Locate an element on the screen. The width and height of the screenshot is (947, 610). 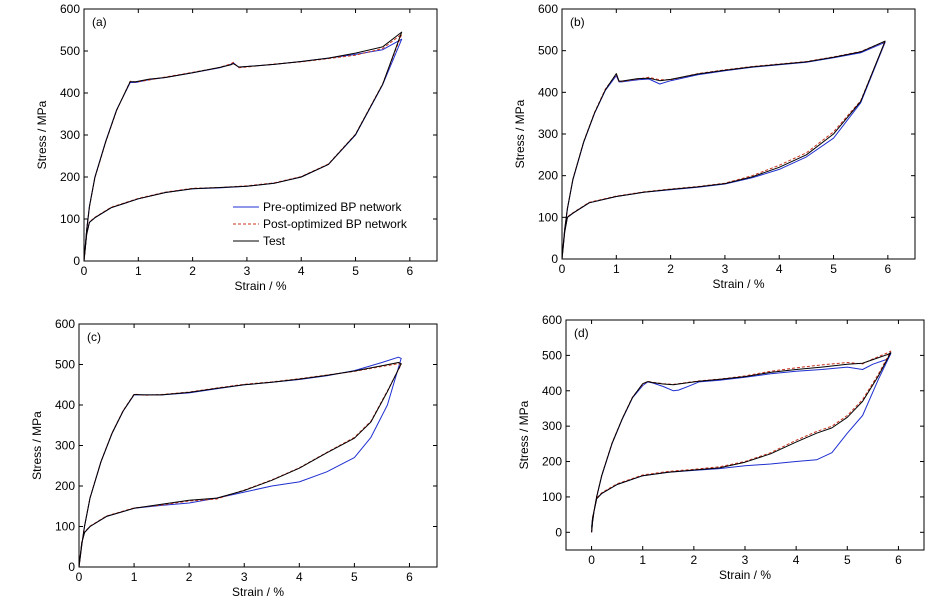
axes-frame-d is located at coordinates (745, 435).